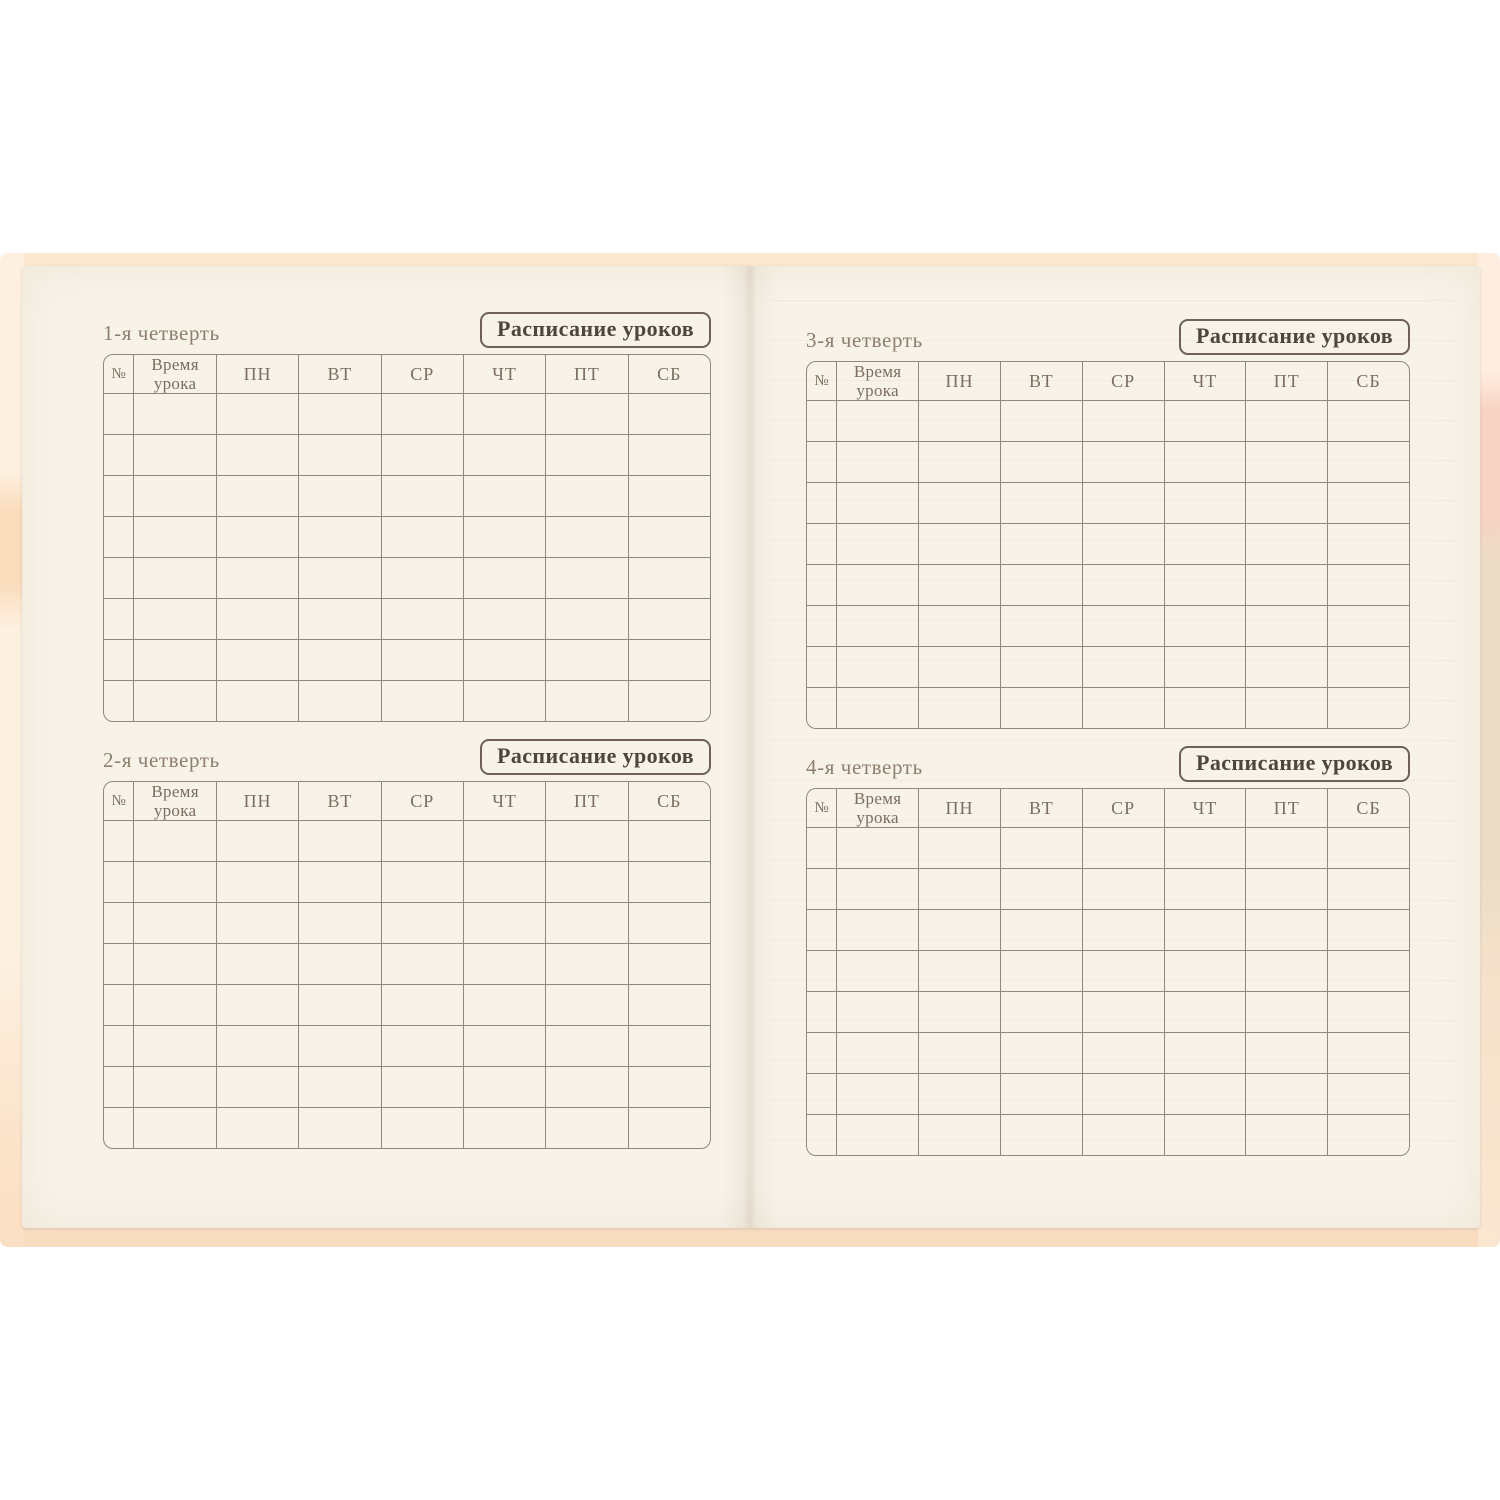 The width and height of the screenshot is (1500, 1500). What do you see at coordinates (1294, 337) in the screenshot?
I see `schedule-title-badge-q3: Расписание уроков` at bounding box center [1294, 337].